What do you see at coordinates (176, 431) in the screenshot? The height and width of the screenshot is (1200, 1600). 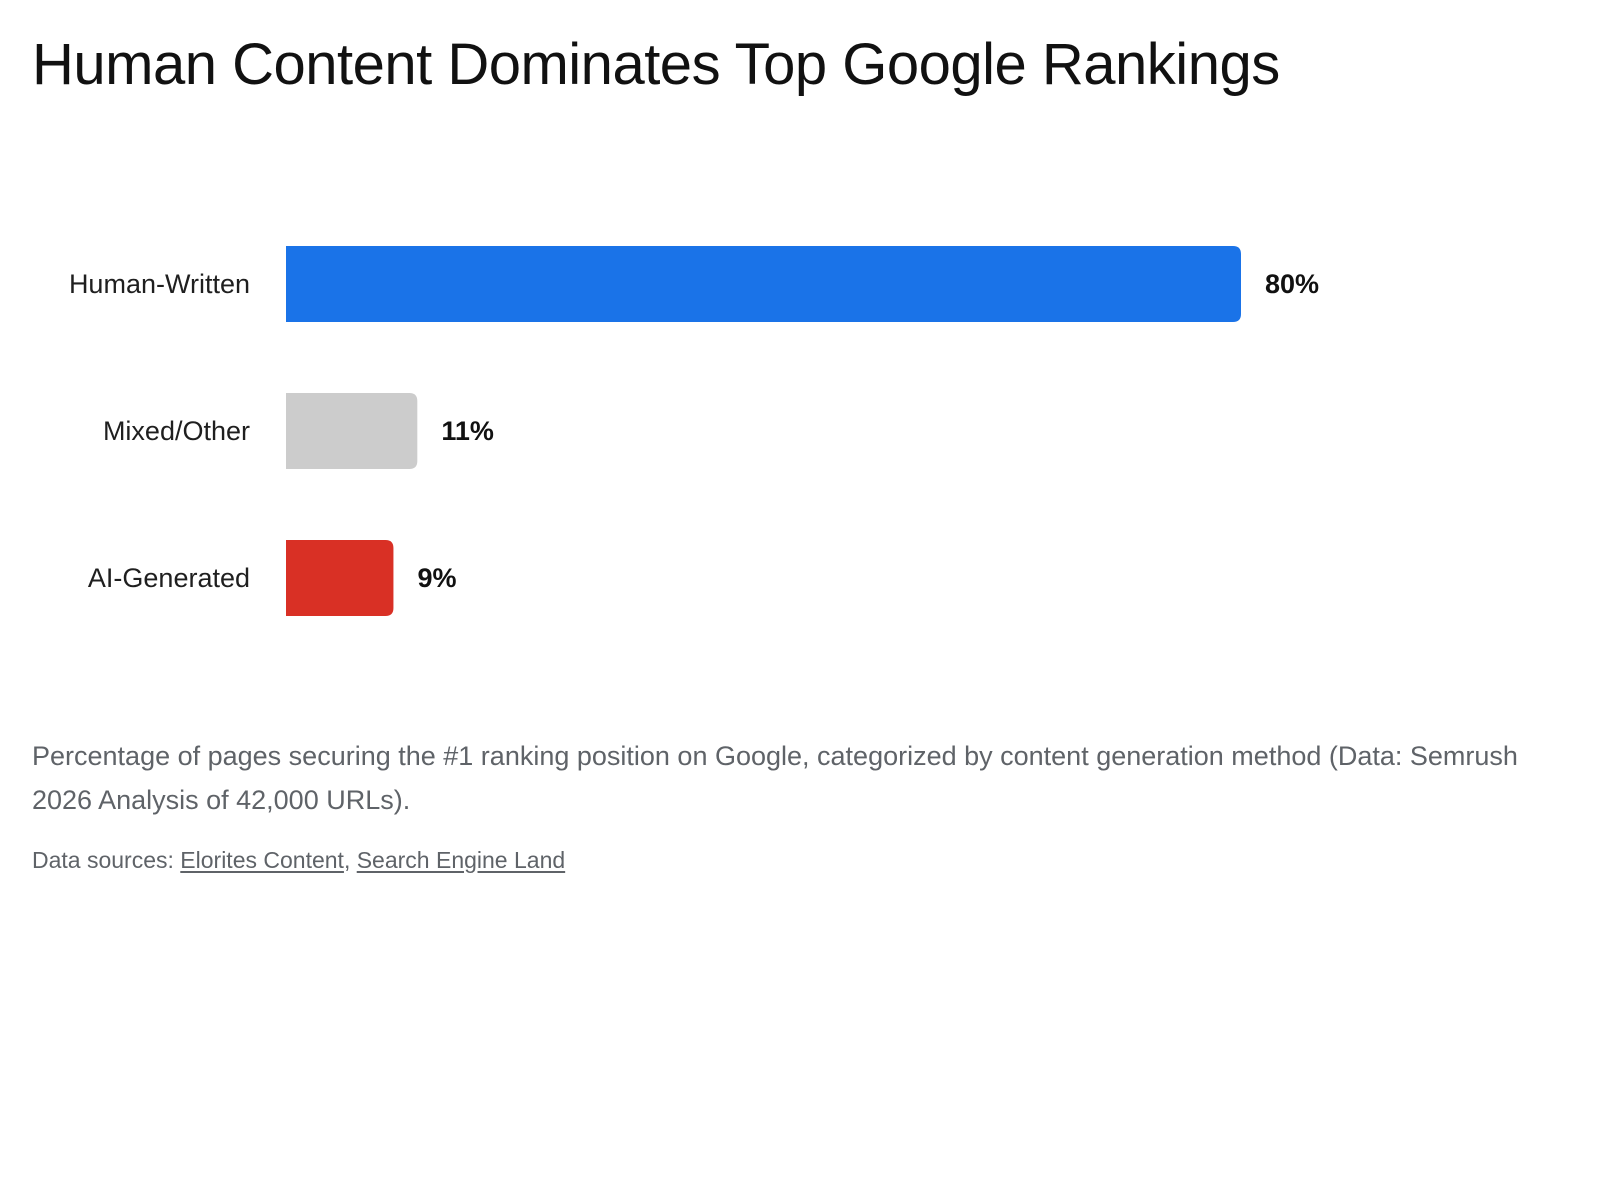 I see `category-label-mixed-other: Mixed/Other` at bounding box center [176, 431].